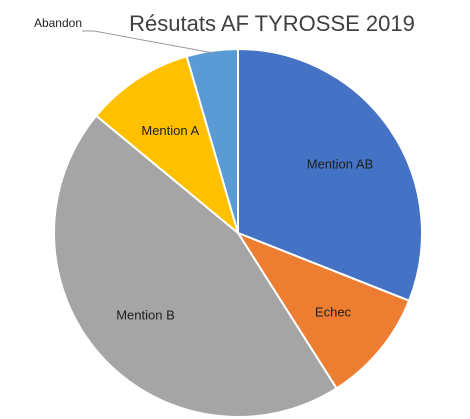 This screenshot has width=470, height=419. I want to click on pie-slice-abandon, so click(212, 141).